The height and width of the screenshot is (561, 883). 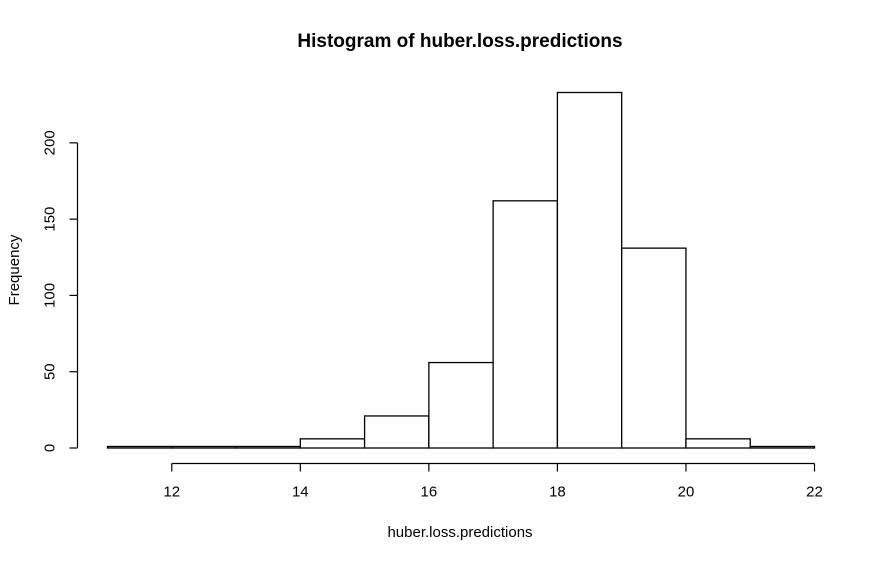 I want to click on x-axis: 12 14 16 18 20 22, so click(x=493, y=481).